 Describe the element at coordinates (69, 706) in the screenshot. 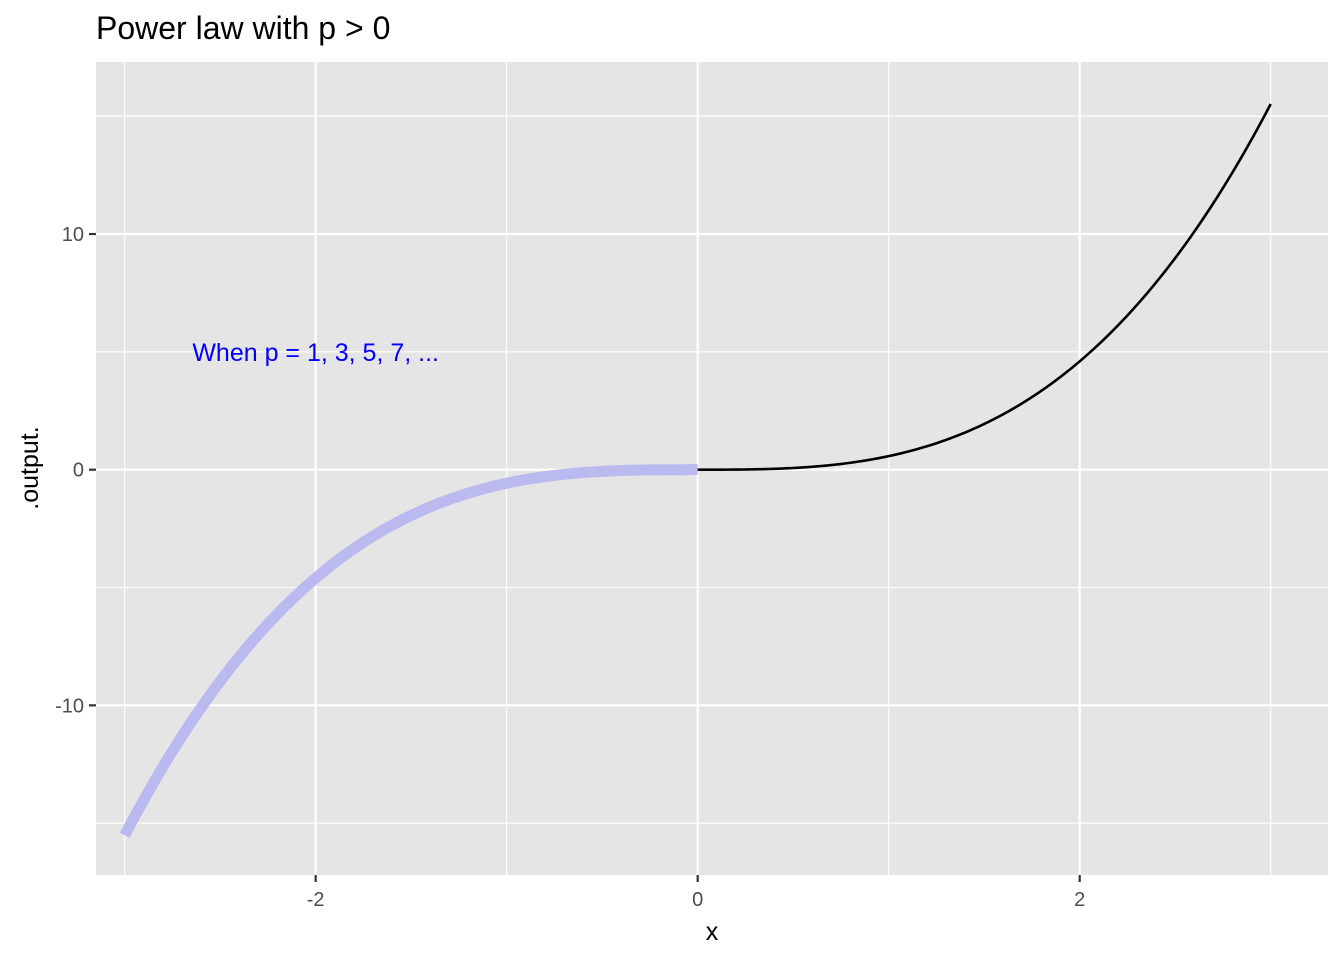

I see `y-tick-label: -10` at that location.